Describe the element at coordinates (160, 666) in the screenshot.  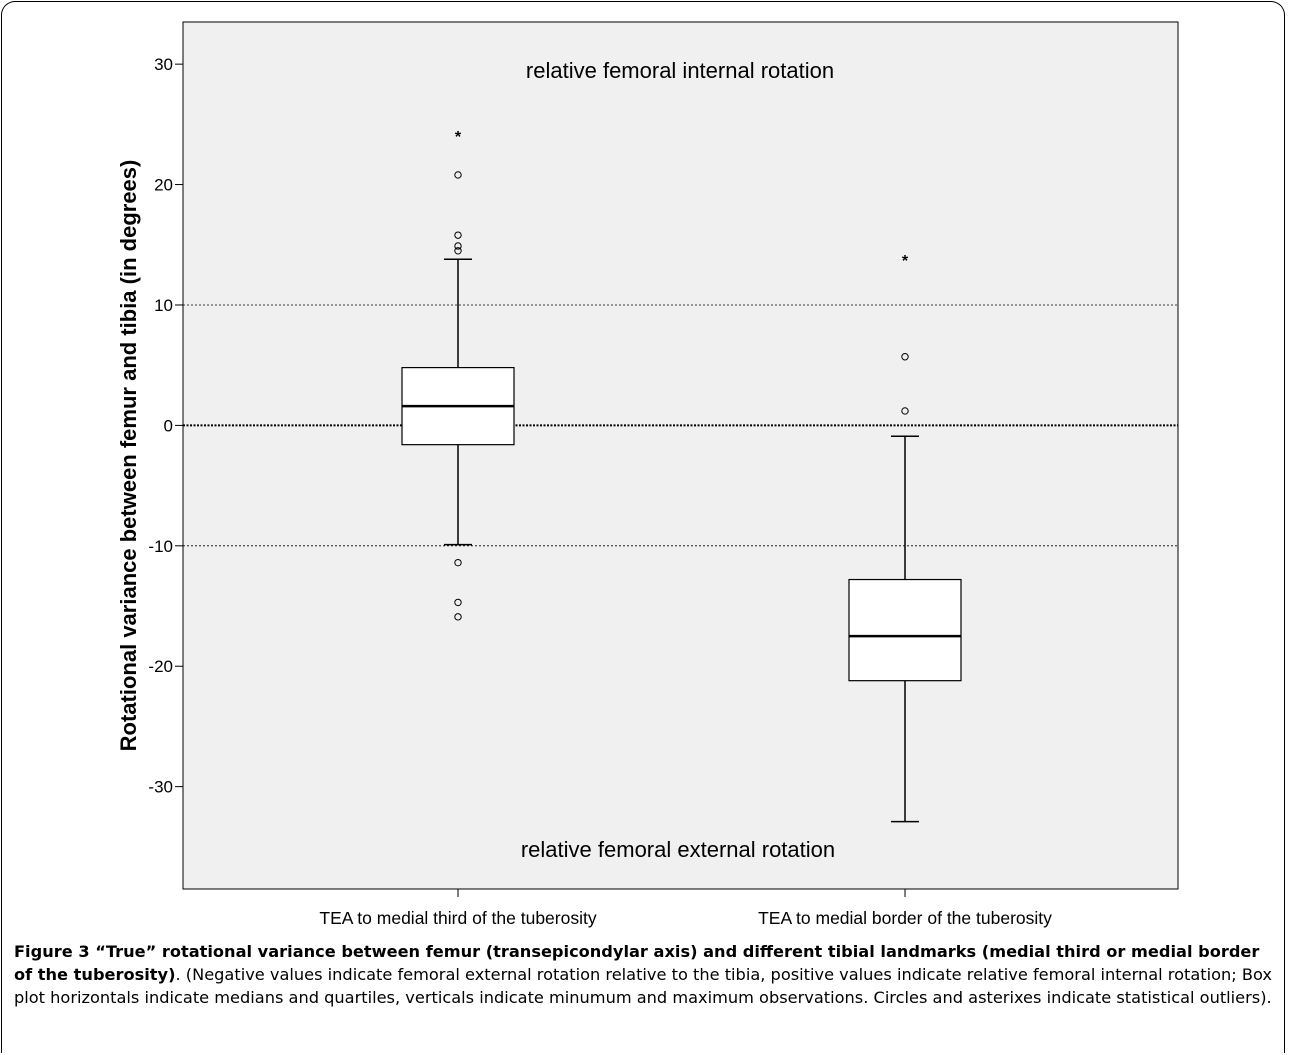
I see `y-tick-label: -20` at that location.